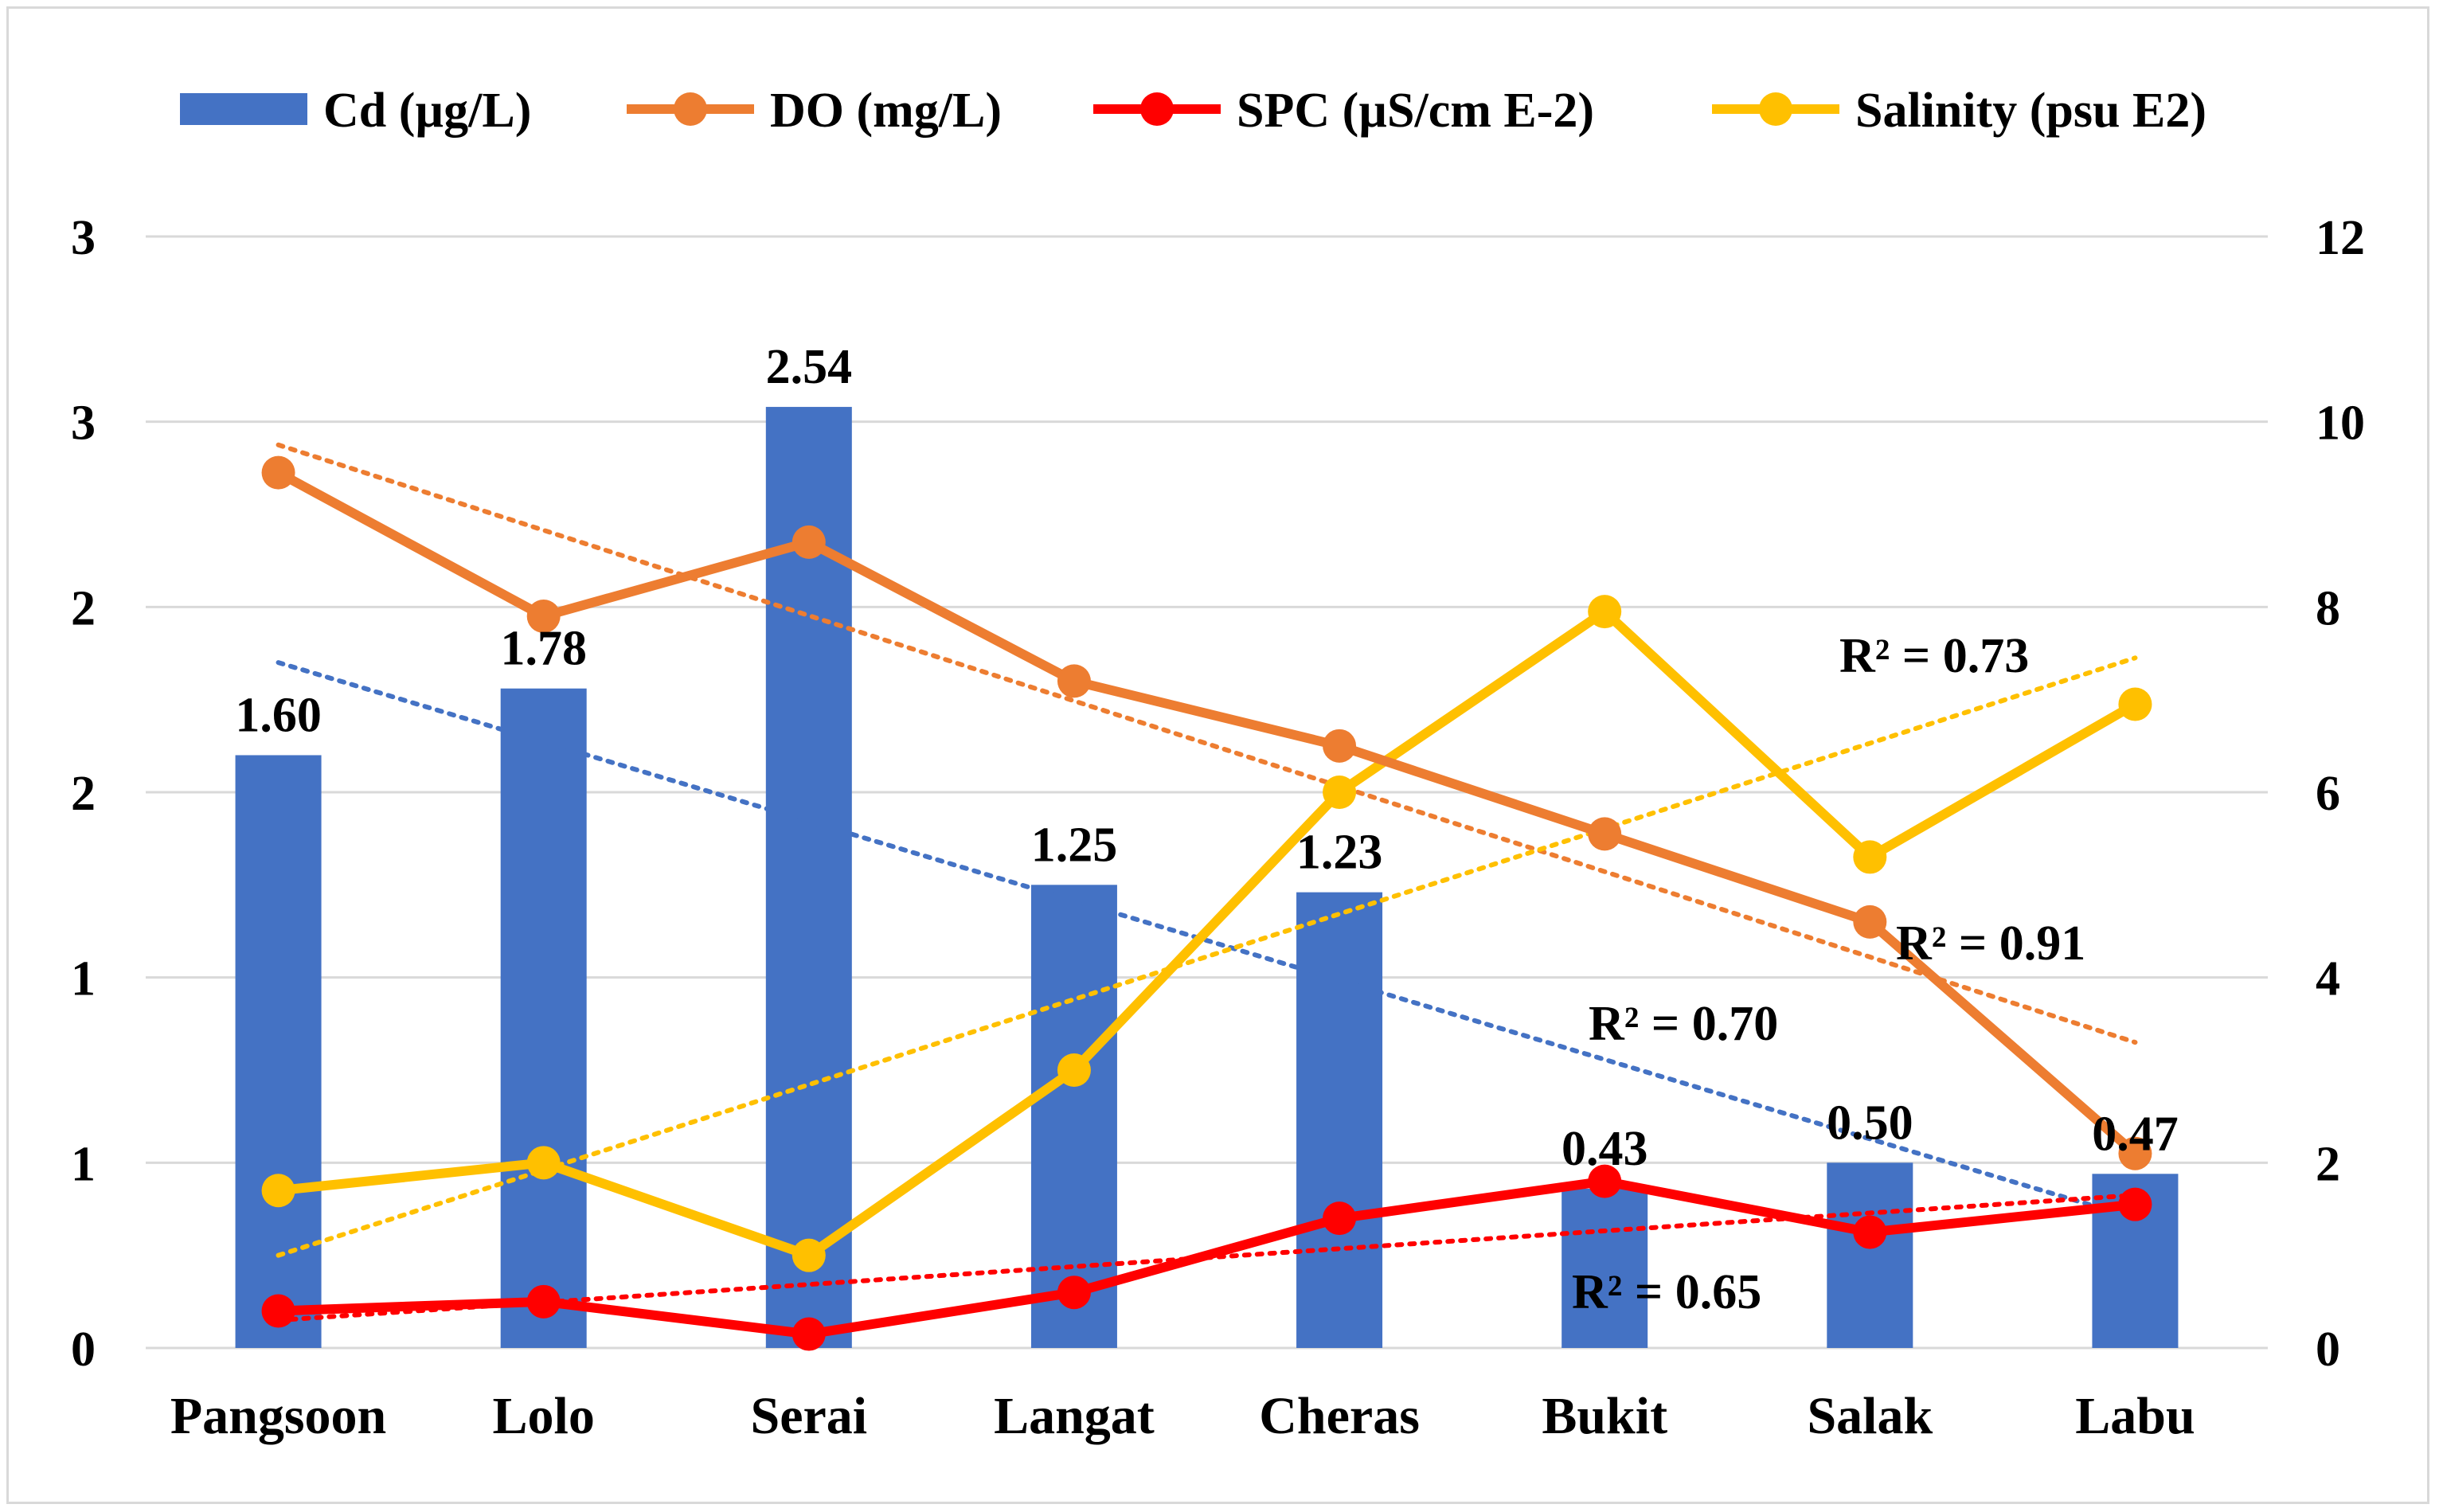  What do you see at coordinates (1870, 921) in the screenshot?
I see `point-do-mg-l-salak` at bounding box center [1870, 921].